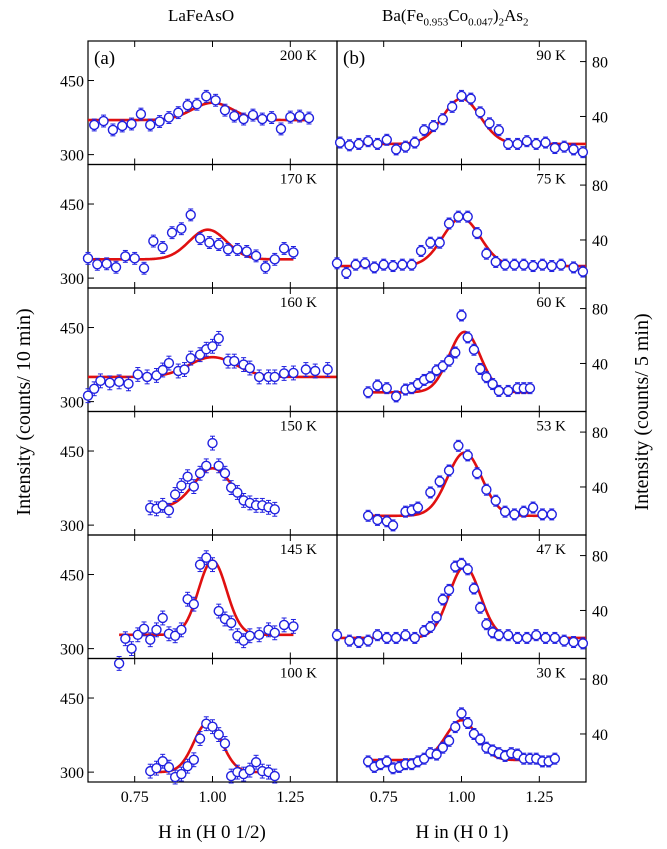 Image resolution: width=667 pixels, height=849 pixels. What do you see at coordinates (298, 303) in the screenshot?
I see `temperature-label: 160 K` at bounding box center [298, 303].